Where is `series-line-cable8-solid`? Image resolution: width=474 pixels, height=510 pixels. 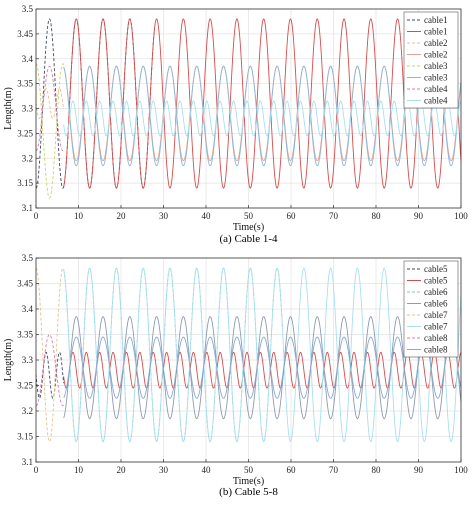
series-line-cable8-solid is located at coordinates (262, 367).